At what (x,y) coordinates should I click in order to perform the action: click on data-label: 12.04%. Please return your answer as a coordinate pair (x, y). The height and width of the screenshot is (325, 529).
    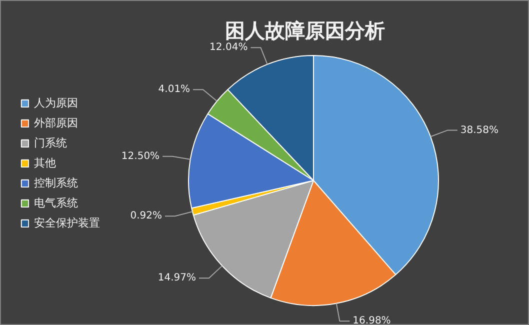
    Looking at the image, I should click on (229, 48).